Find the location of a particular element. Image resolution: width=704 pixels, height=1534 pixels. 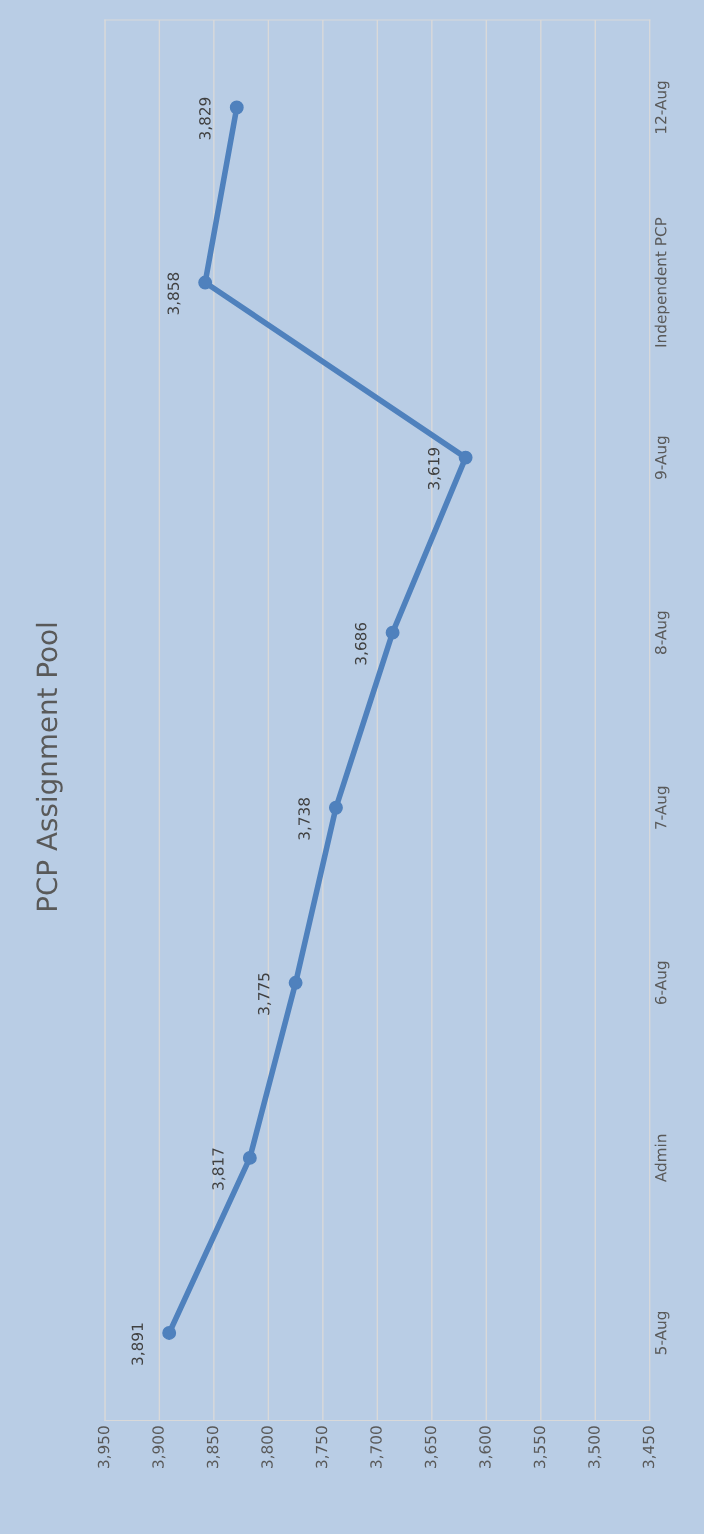

x-tick-label: 3,650 is located at coordinates (431, 1447).